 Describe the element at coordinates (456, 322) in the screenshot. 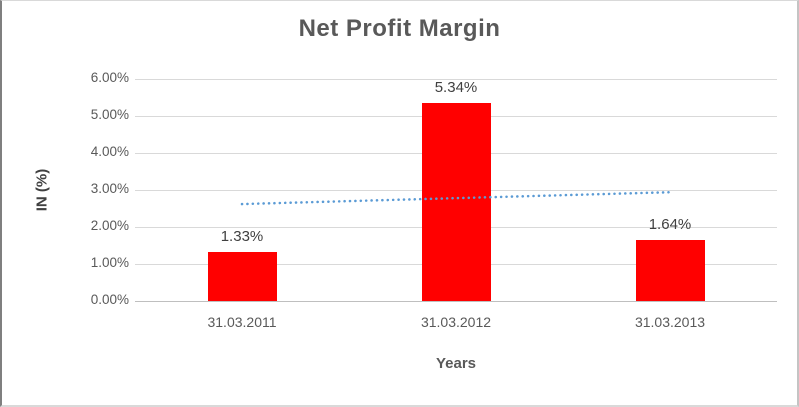

I see `x-axis-category-label: 31.03.2012` at that location.